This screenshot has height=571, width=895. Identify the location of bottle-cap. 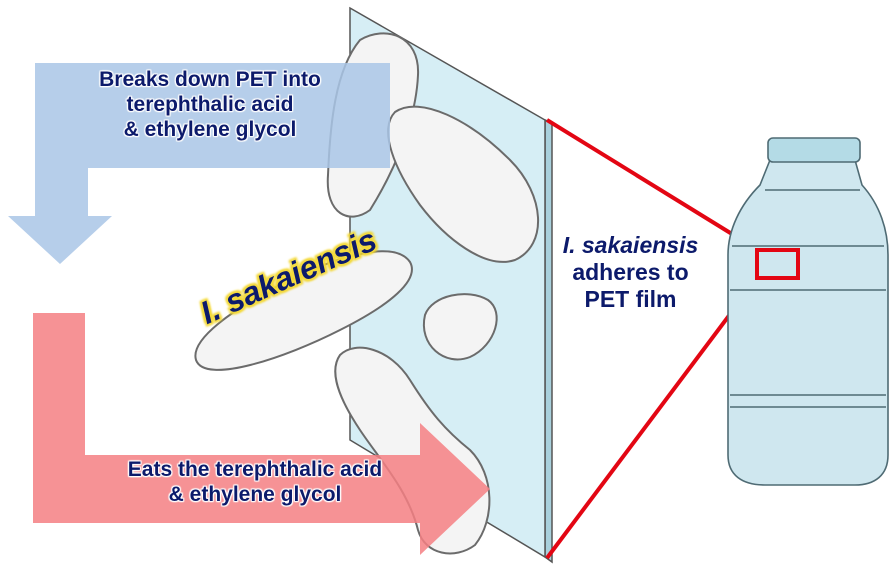
(814, 150).